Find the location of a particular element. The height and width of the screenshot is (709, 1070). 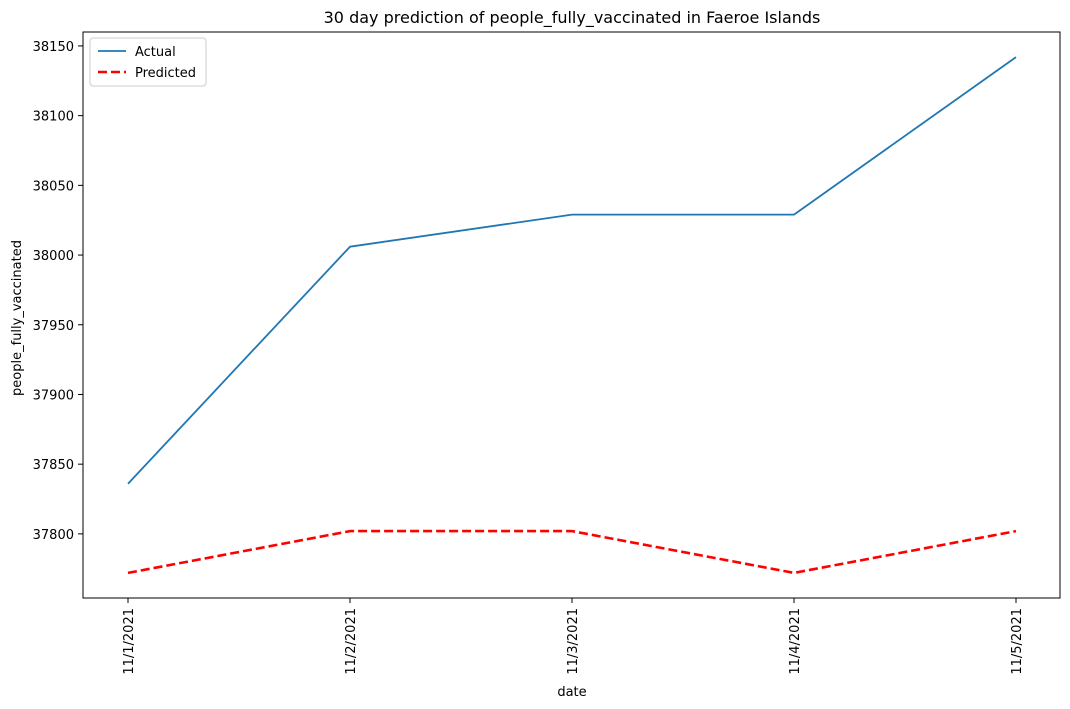

x-tick-label: 11/3/2021 is located at coordinates (573, 641).